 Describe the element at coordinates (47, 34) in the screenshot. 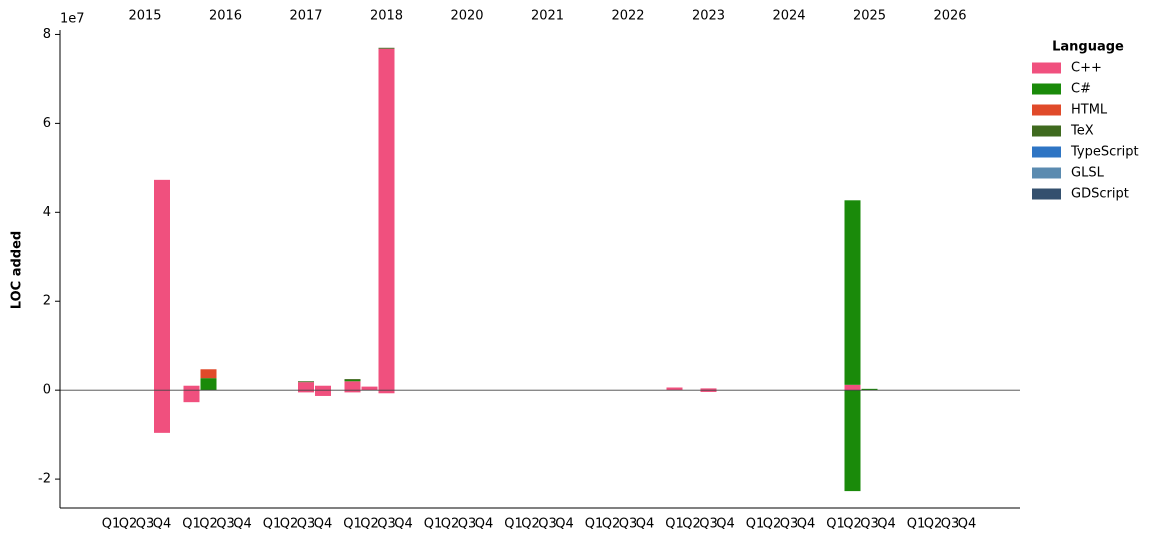

I see `y-tick-label: 8` at that location.